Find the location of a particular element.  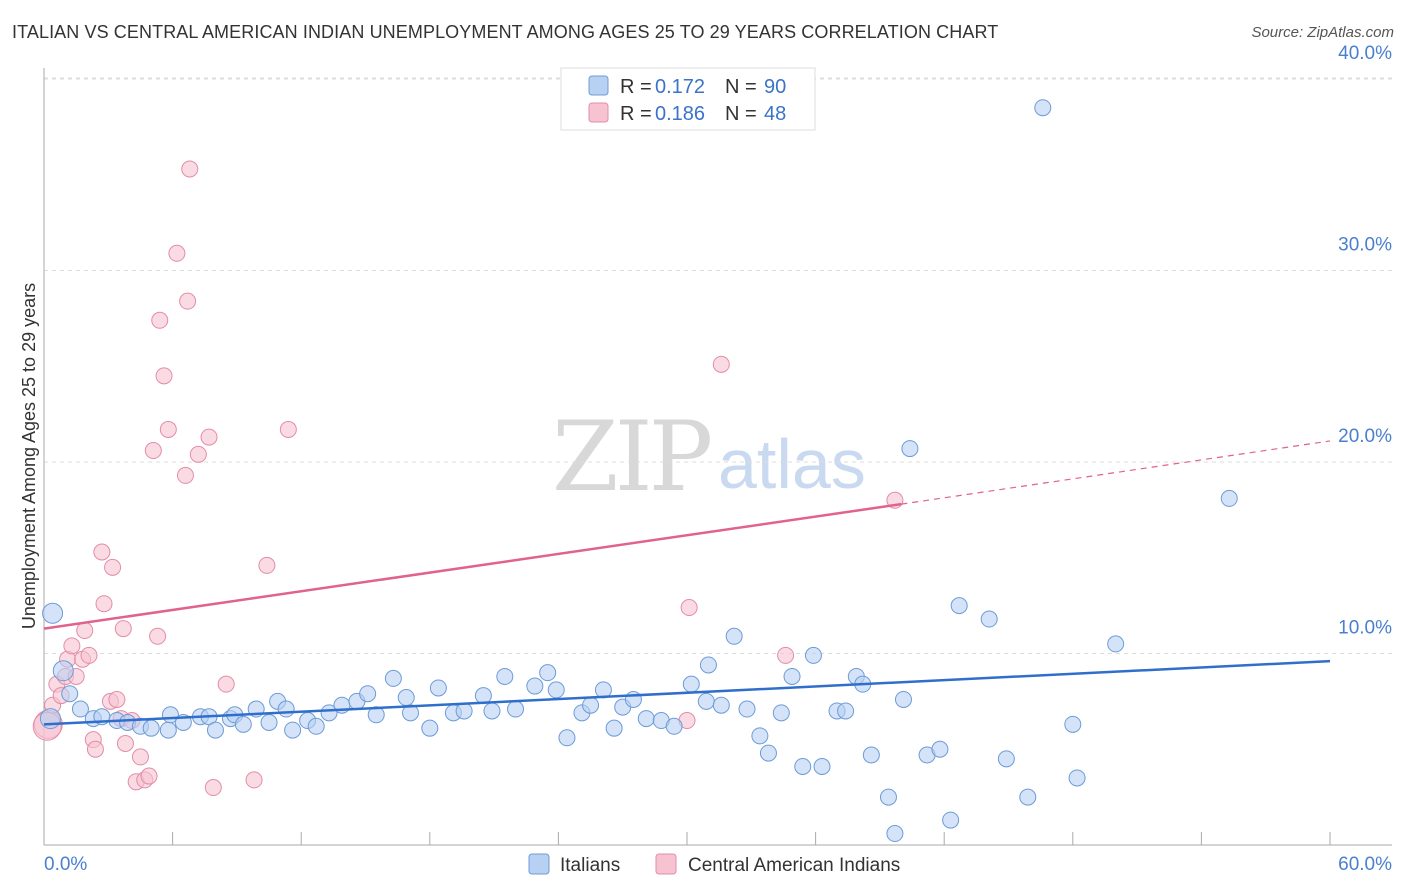

x-axis-ticks is located at coordinates (751, 838).